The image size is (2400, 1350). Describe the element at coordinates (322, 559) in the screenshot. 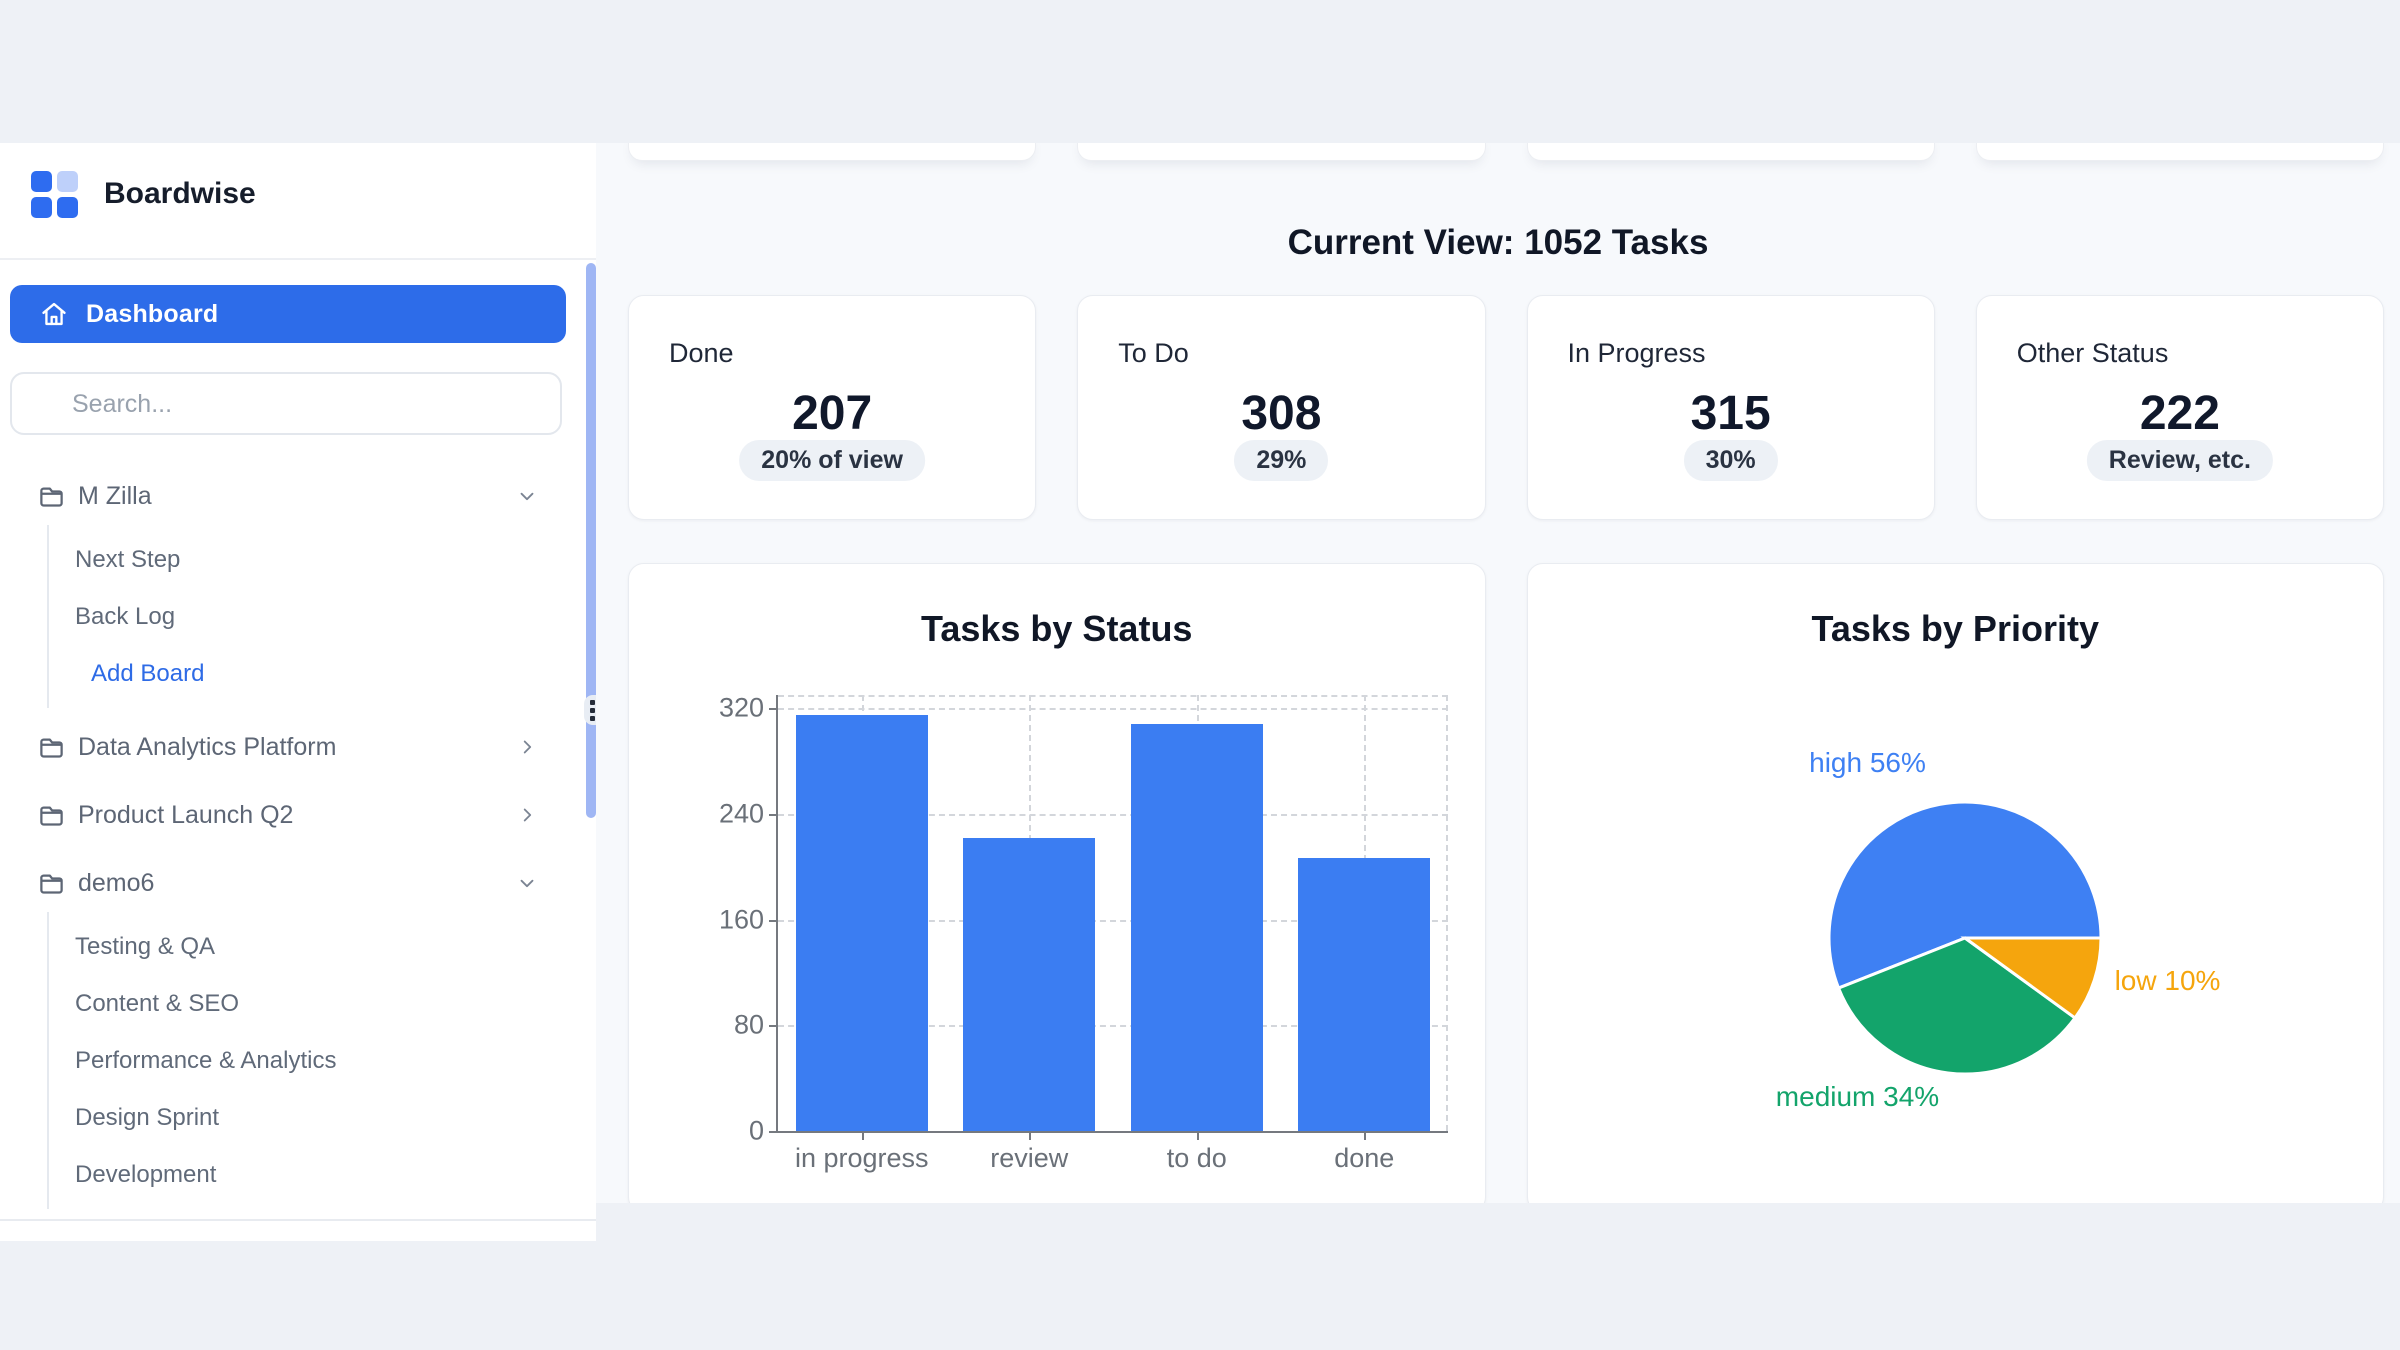

I see `sidebar-board-item: Next Step` at that location.